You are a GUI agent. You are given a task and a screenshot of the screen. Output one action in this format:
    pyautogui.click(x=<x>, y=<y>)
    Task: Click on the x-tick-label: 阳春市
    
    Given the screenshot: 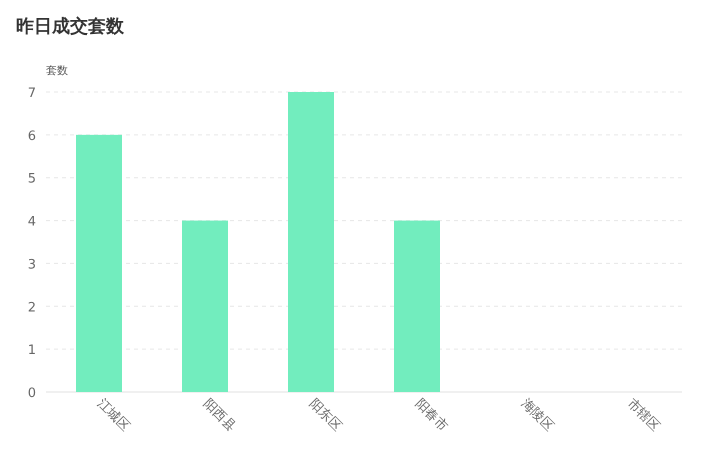 What is the action you would take?
    pyautogui.click(x=431, y=415)
    